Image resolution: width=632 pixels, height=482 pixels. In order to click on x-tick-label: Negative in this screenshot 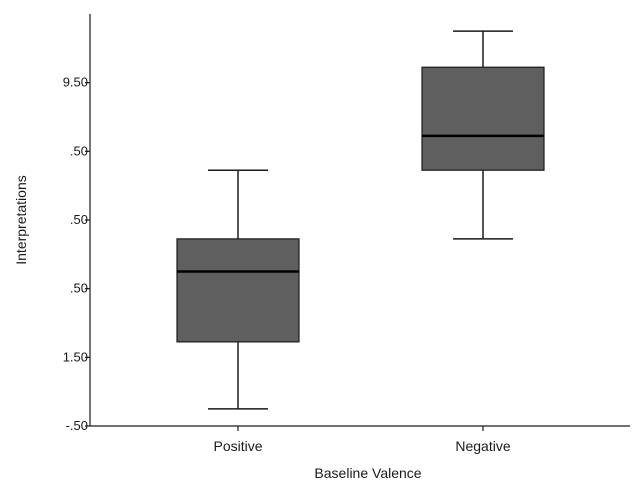, I will do `click(482, 446)`.